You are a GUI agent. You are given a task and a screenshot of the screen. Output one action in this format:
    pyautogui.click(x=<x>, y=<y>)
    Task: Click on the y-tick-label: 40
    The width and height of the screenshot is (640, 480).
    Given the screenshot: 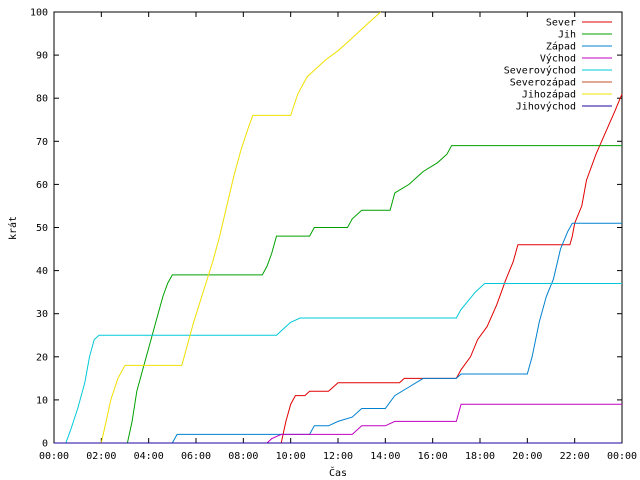 What is the action you would take?
    pyautogui.click(x=42, y=271)
    